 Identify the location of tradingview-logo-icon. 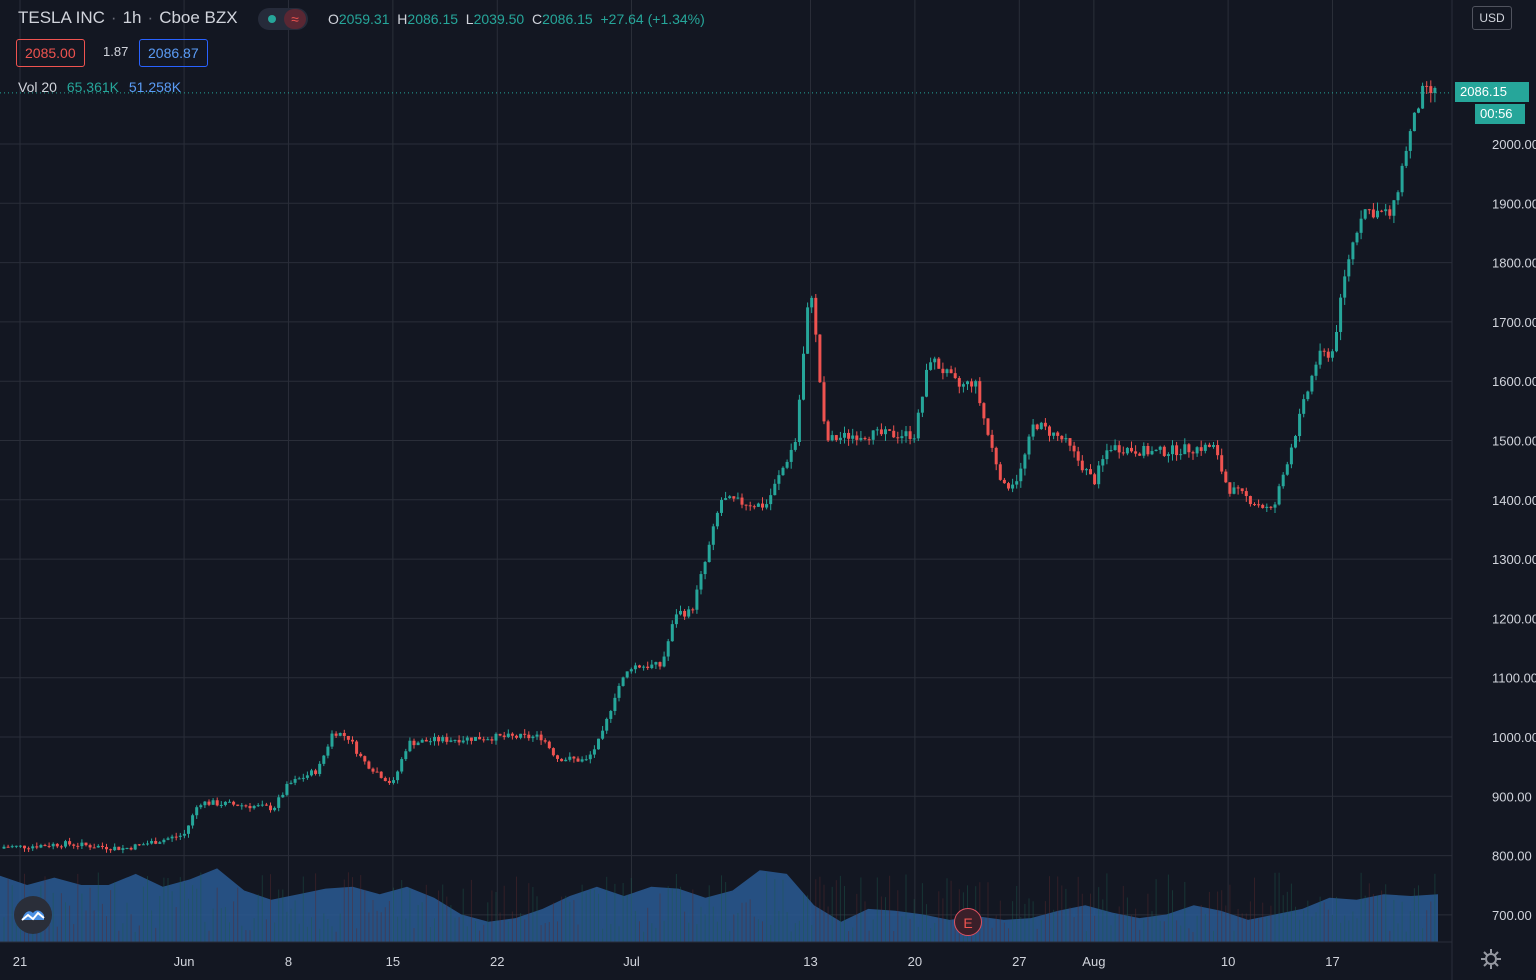
(33, 915).